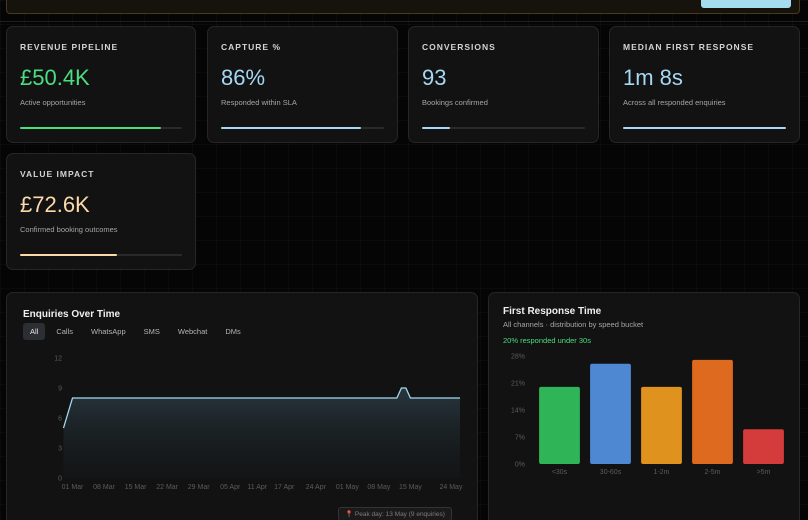 The image size is (808, 520). I want to click on tab-dms: DMs, so click(233, 331).